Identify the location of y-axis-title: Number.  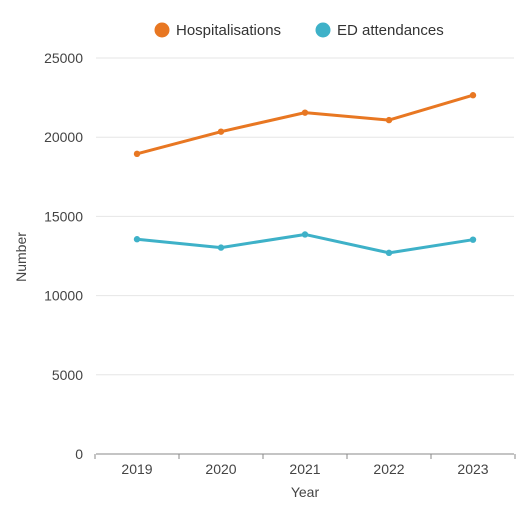
(21, 257).